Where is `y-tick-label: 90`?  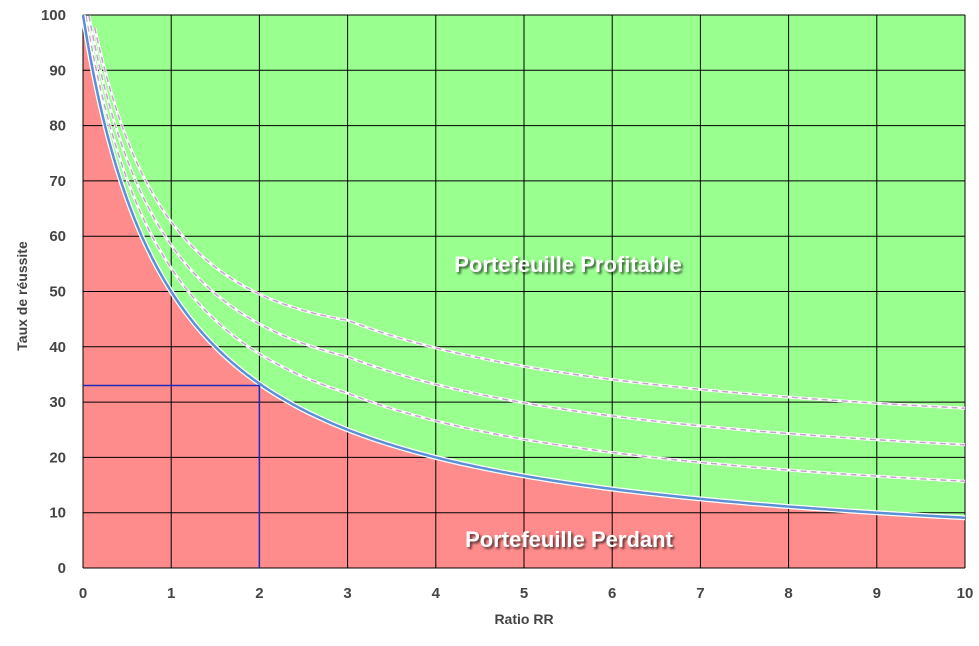 y-tick-label: 90 is located at coordinates (57, 70).